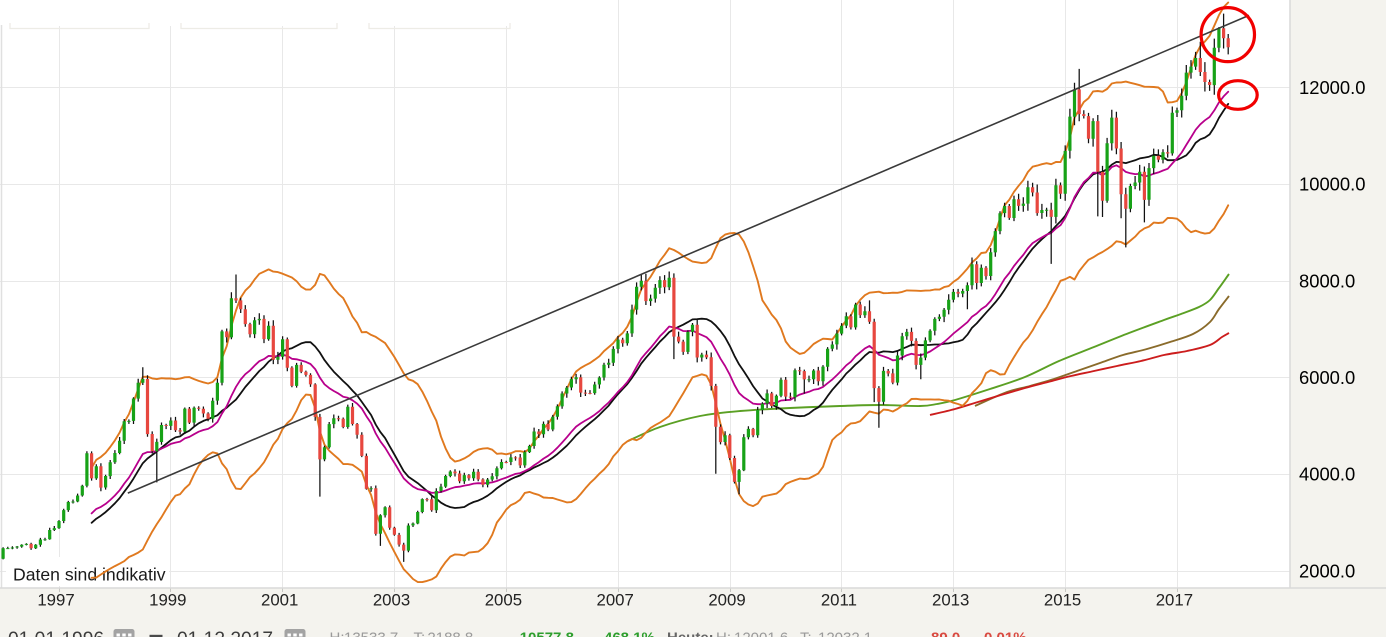  Describe the element at coordinates (547, 633) in the screenshot. I see `svg-text: 10577.8` at that location.